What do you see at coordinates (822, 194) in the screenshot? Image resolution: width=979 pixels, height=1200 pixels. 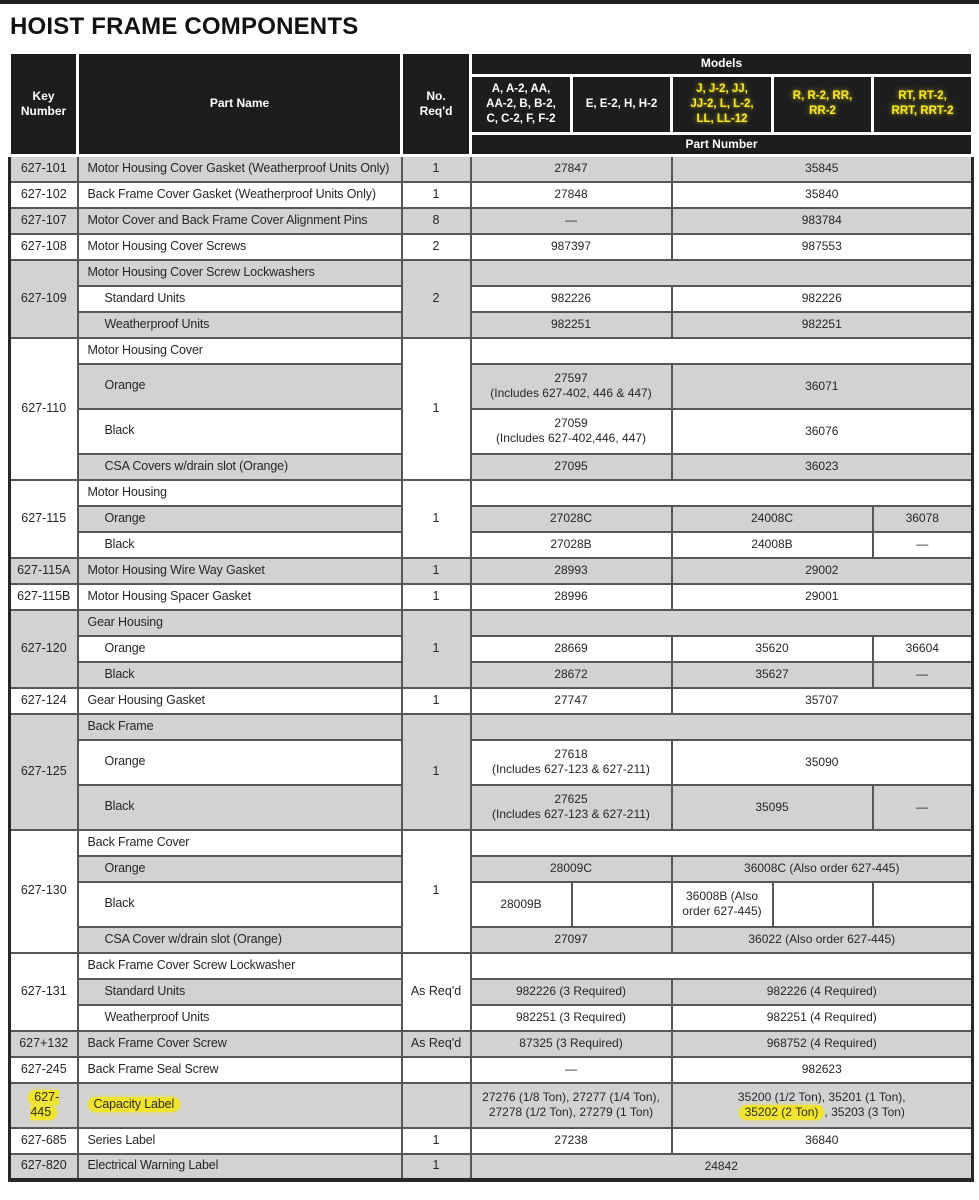 I see `part-number-cell: 35840` at bounding box center [822, 194].